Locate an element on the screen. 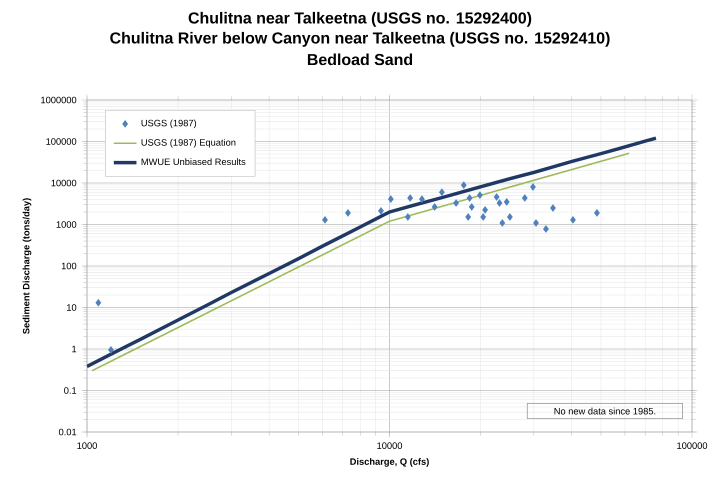  y-tick-label: 10000 is located at coordinates (64, 183).